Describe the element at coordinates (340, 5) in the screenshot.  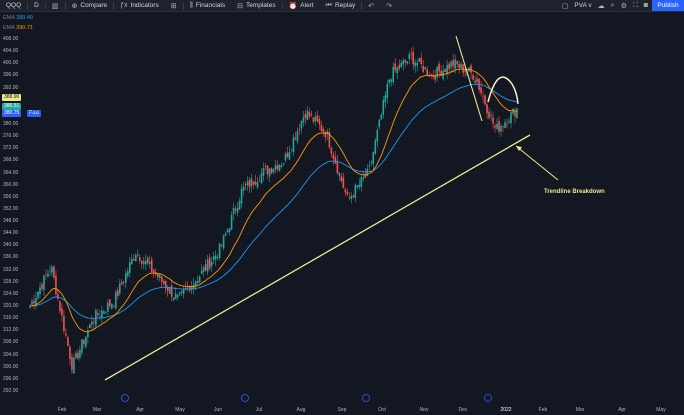
I see `replay-button: ⏮ Replay` at that location.